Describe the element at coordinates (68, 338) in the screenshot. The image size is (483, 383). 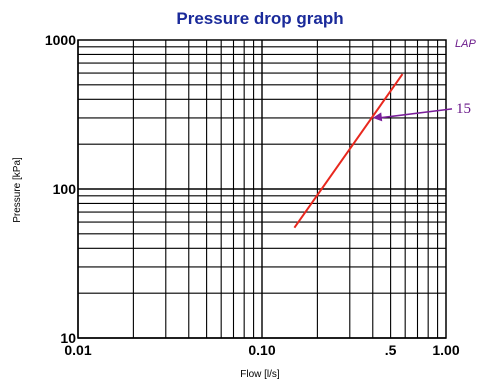
I see `y-tick-label: 10` at that location.